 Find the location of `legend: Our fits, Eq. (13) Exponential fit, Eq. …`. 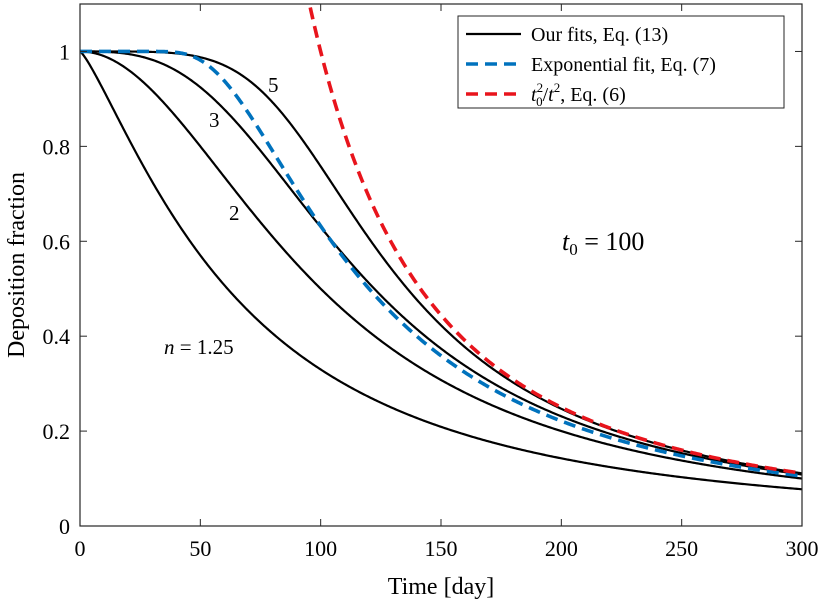

legend: Our fits, Eq. (13) Exponential fit, Eq. … is located at coordinates (621, 62).